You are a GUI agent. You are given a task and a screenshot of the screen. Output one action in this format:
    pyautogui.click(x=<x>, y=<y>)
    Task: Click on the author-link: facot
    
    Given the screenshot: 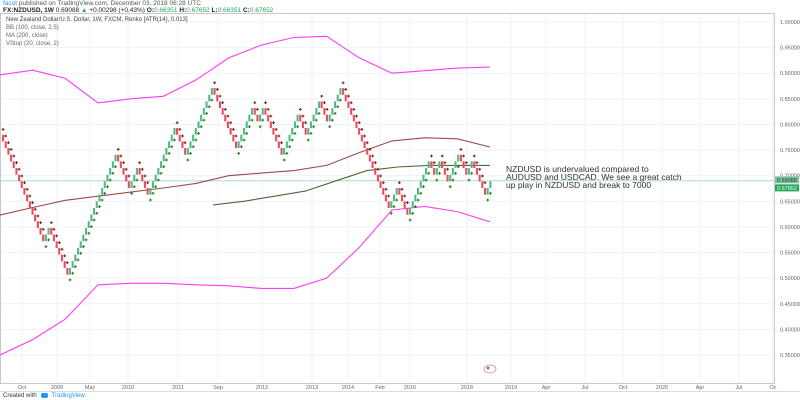 What is the action you would take?
    pyautogui.click(x=10, y=3)
    